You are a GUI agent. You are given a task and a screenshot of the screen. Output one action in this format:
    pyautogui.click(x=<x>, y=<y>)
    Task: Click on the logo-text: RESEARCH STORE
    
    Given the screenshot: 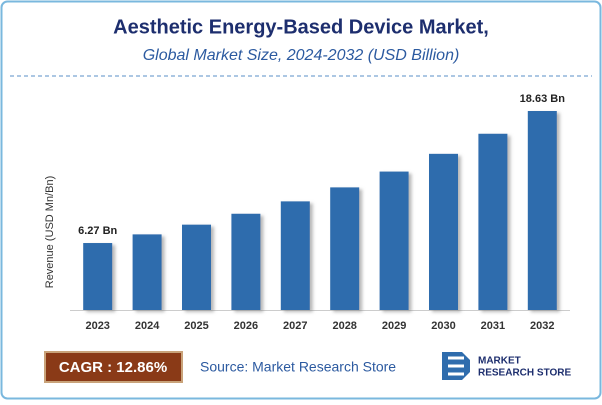 What is the action you would take?
    pyautogui.click(x=524, y=373)
    